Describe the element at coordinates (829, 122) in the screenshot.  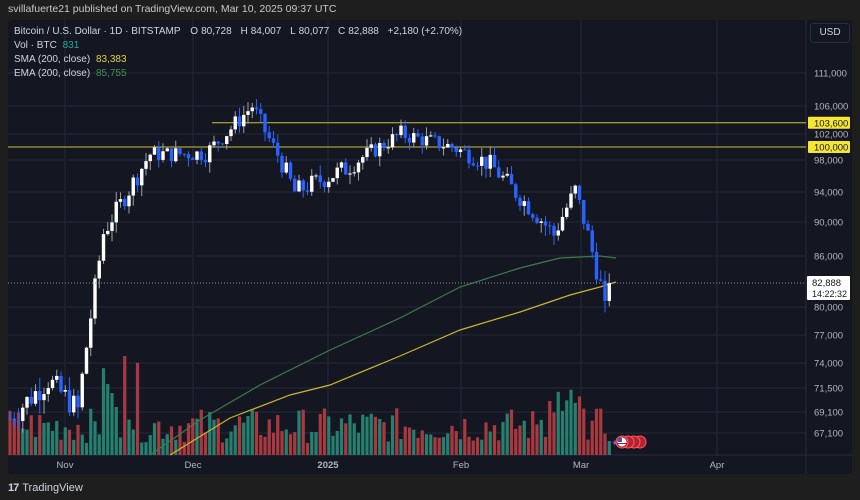
I see `level-label-bg` at that location.